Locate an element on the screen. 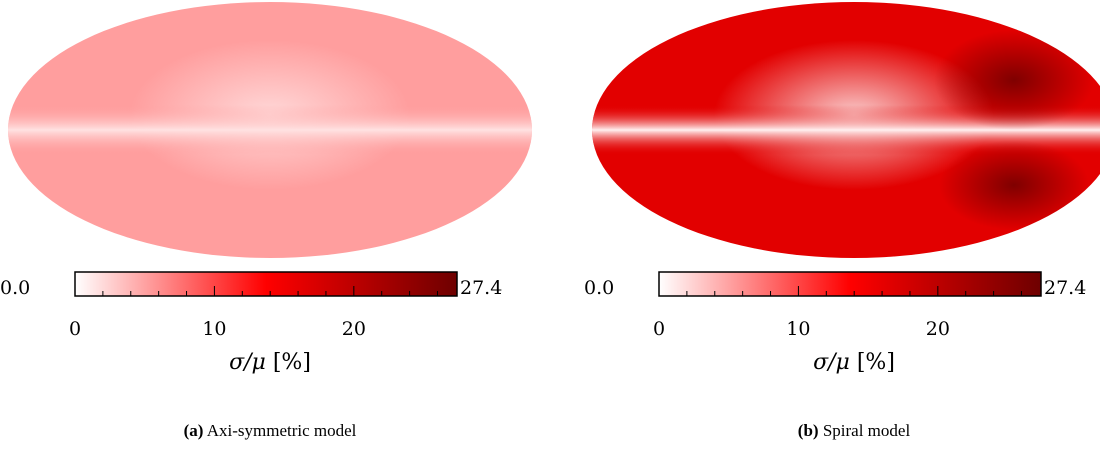 The height and width of the screenshot is (453, 1100). dark-region-upper is located at coordinates (1014, 80).